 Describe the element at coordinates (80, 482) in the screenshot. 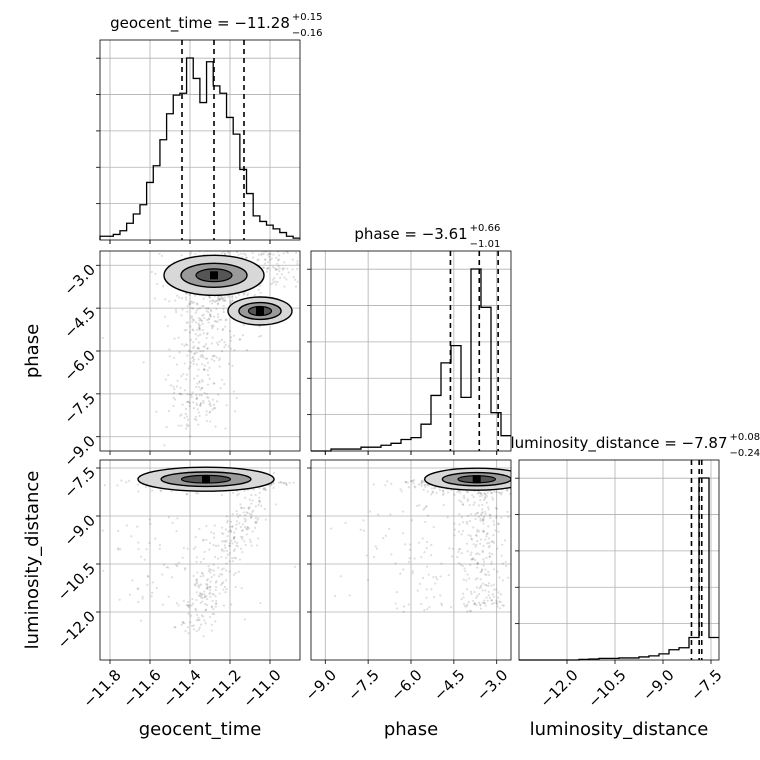

I see `p31-y-tick-label-group: −7.5` at that location.